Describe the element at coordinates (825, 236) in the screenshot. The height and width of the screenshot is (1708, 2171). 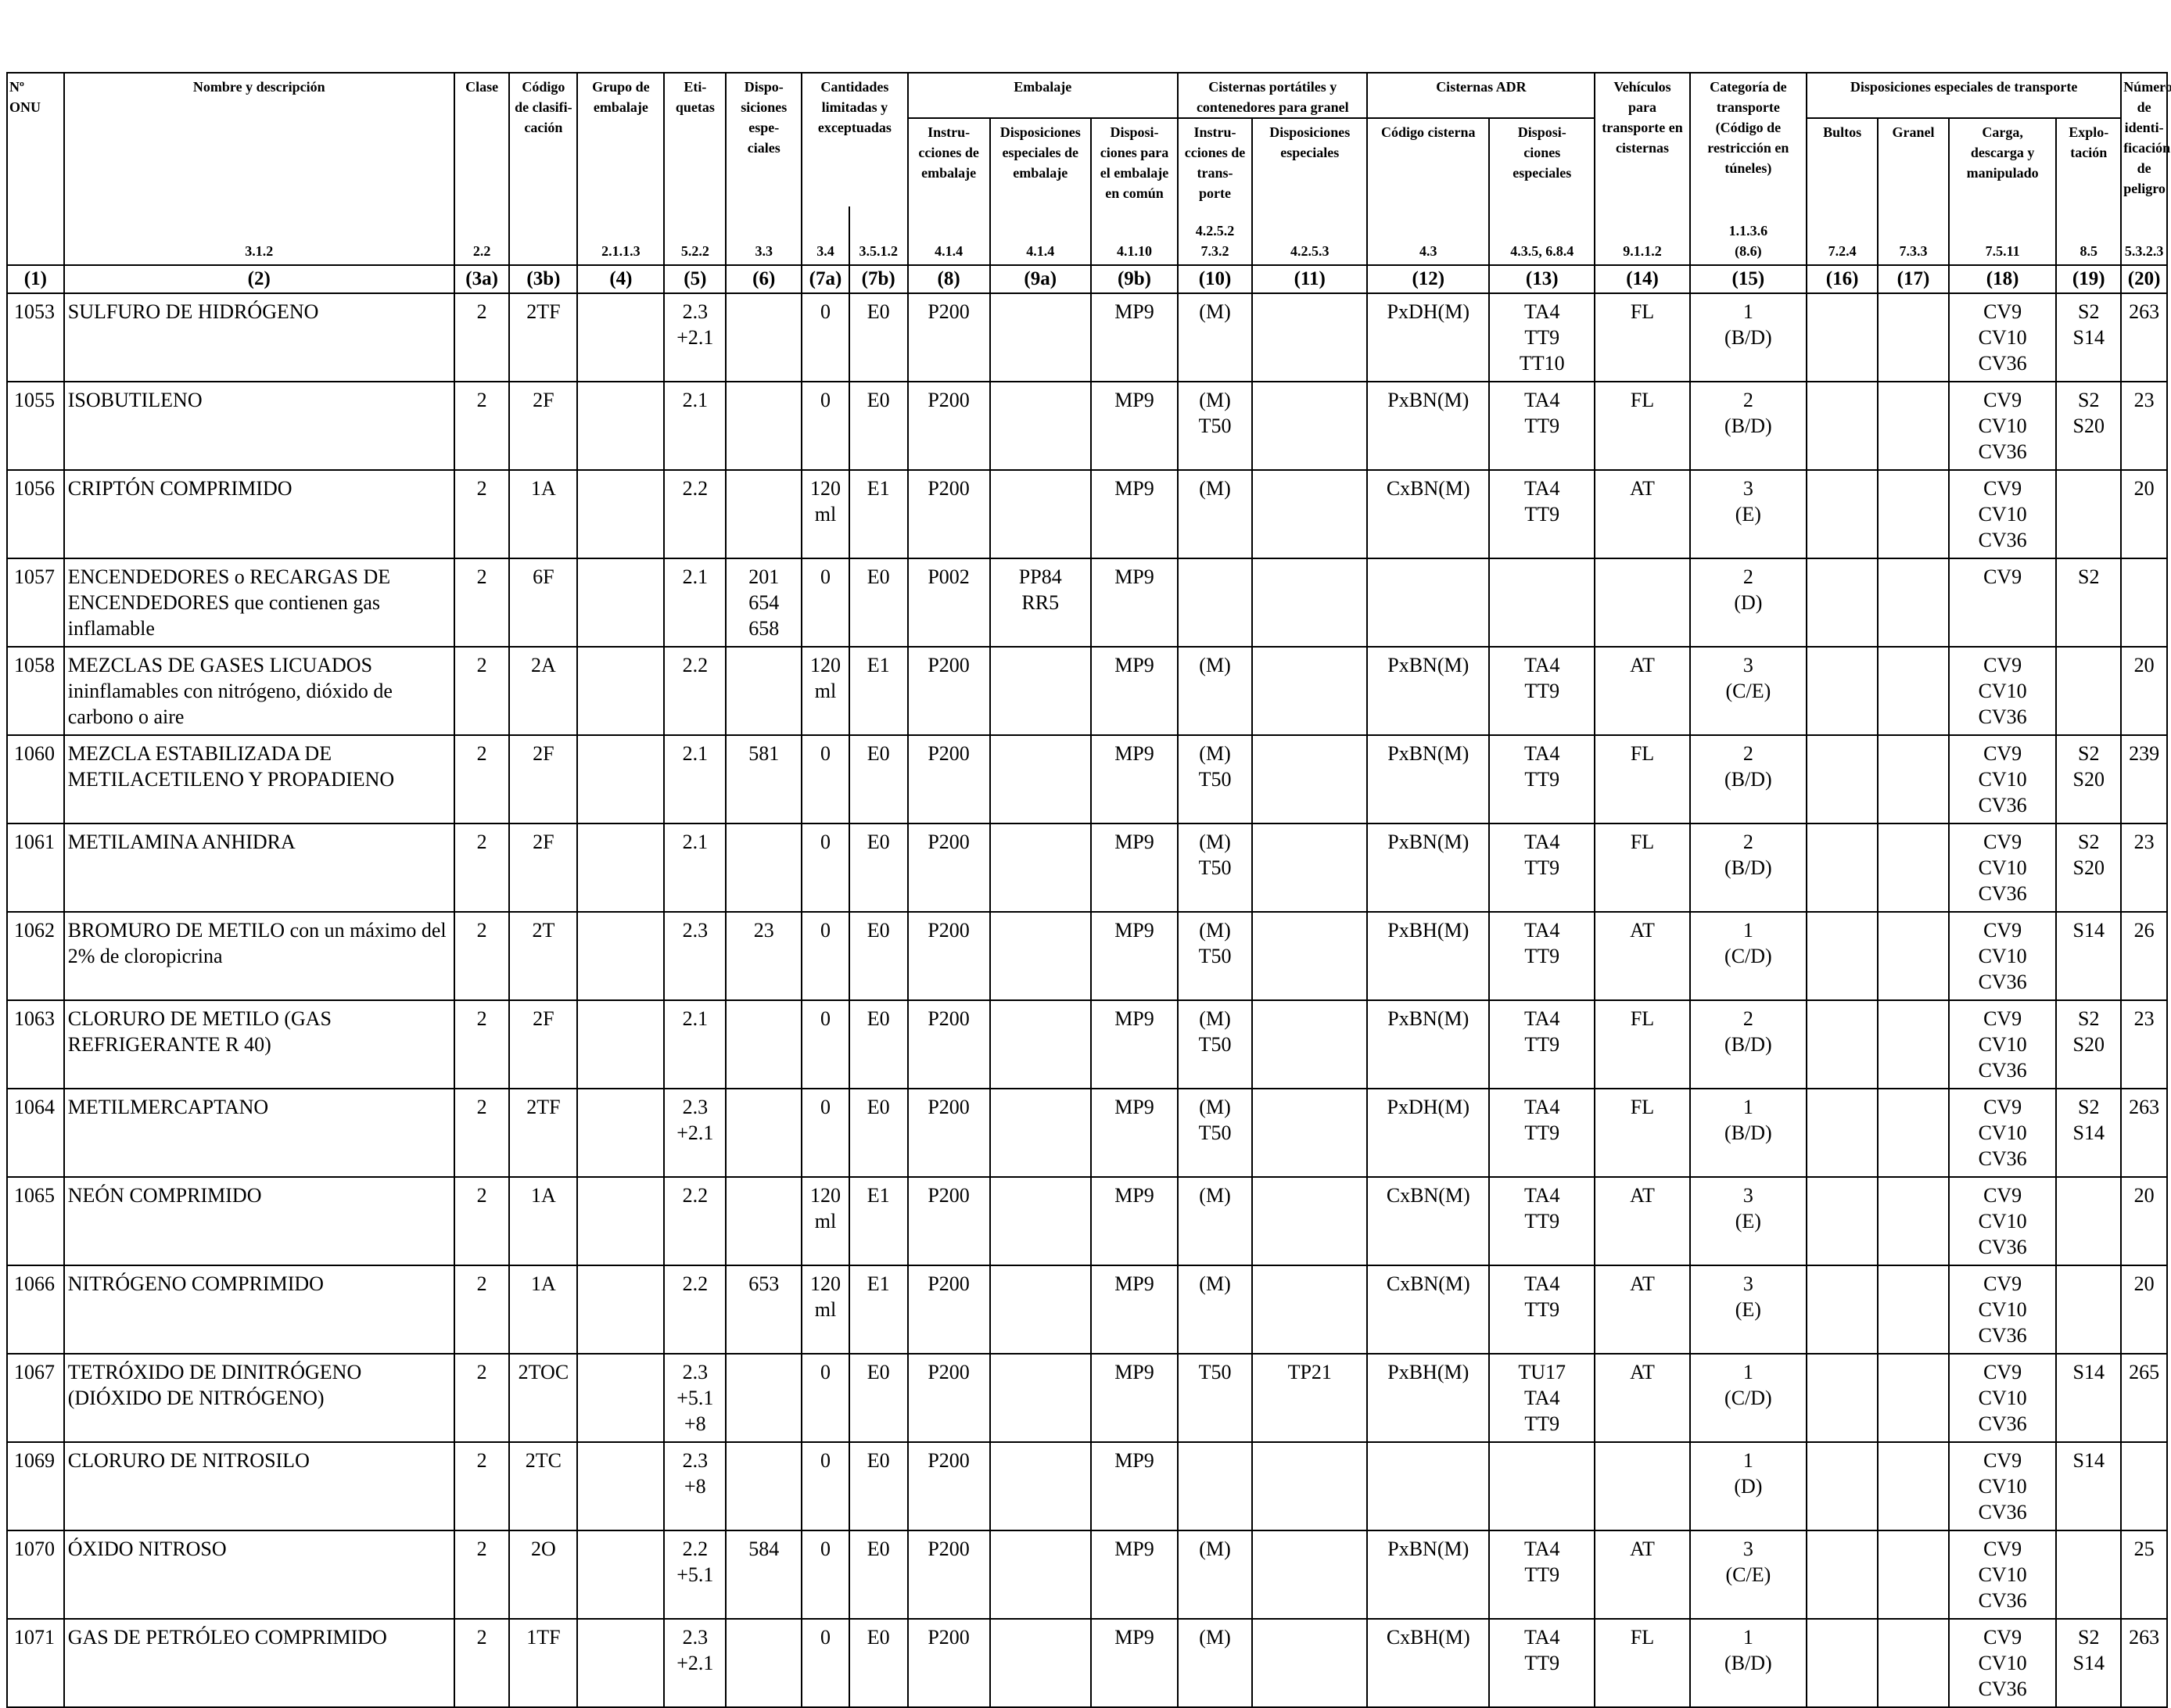
I see `ref-cell: 3.4` at that location.